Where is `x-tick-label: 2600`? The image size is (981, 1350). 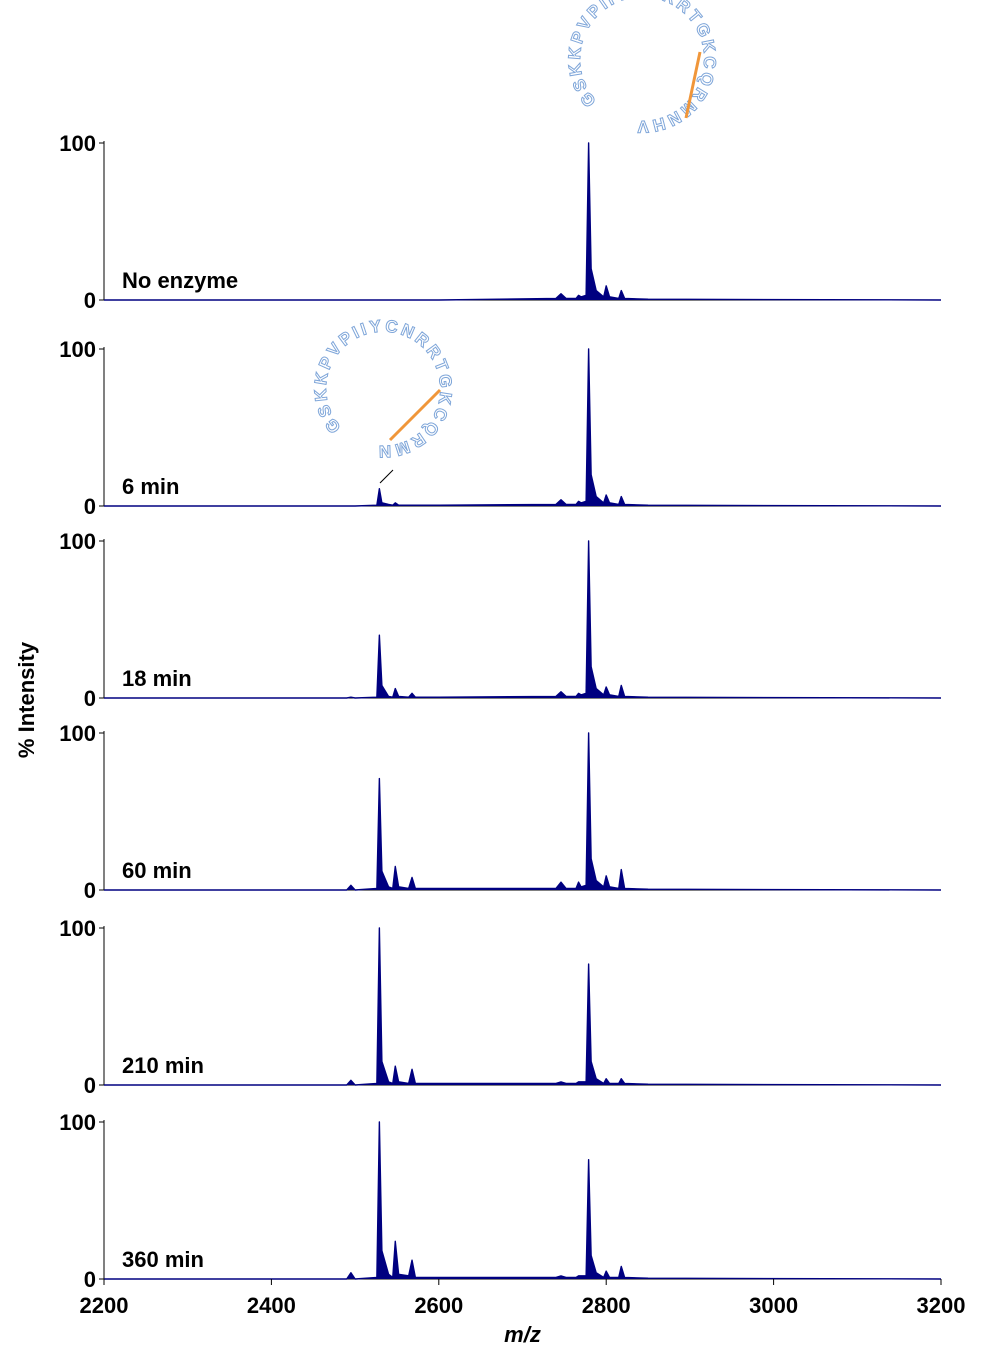 x-tick-label: 2600 is located at coordinates (438, 1305).